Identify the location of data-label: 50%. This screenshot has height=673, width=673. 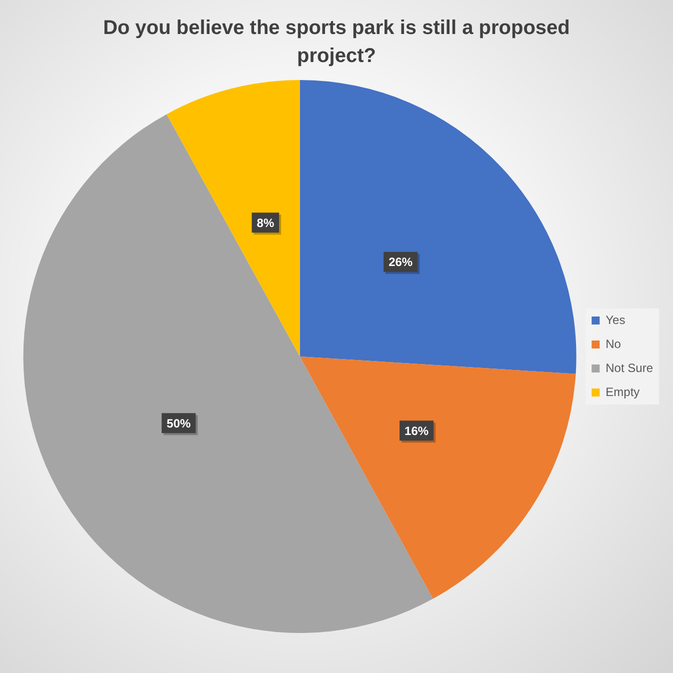
(179, 423).